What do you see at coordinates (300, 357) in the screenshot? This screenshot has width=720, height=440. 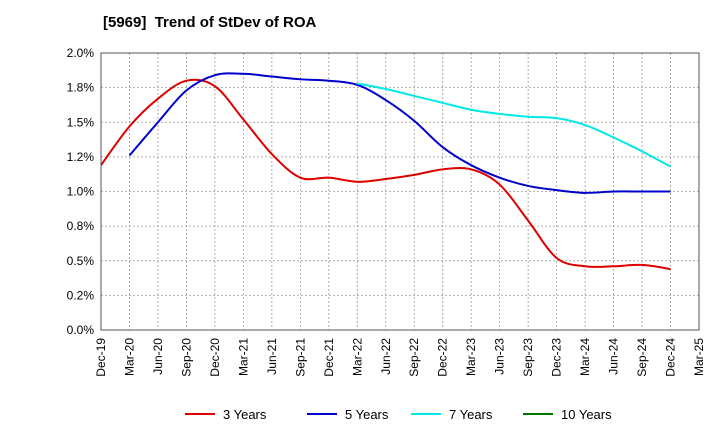 I see `x-tick-label: Sep-21` at bounding box center [300, 357].